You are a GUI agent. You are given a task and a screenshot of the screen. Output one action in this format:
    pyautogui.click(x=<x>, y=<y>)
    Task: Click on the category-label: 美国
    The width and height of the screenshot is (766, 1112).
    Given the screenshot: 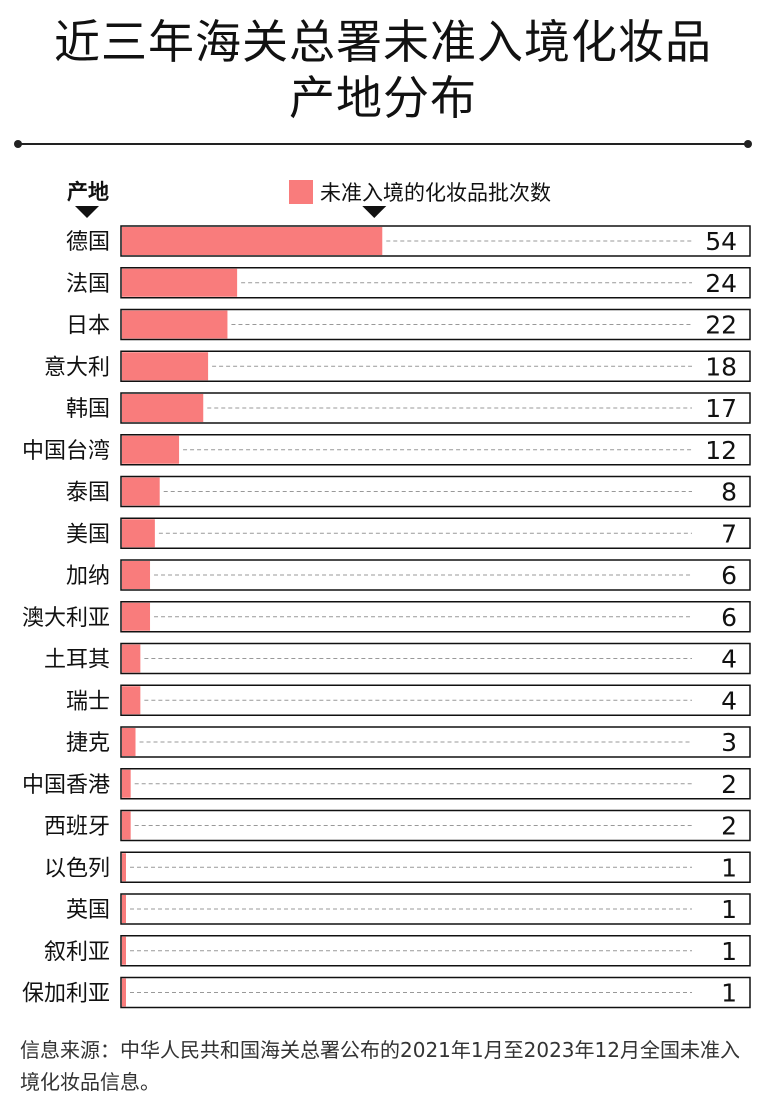 What is the action you would take?
    pyautogui.click(x=88, y=534)
    